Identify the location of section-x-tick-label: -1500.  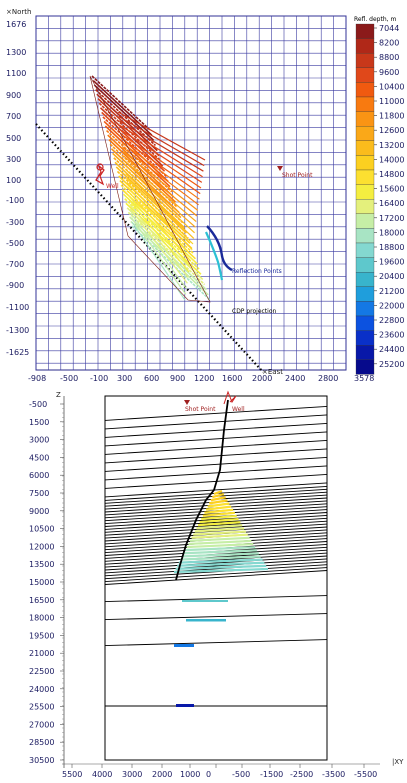
(271, 774).